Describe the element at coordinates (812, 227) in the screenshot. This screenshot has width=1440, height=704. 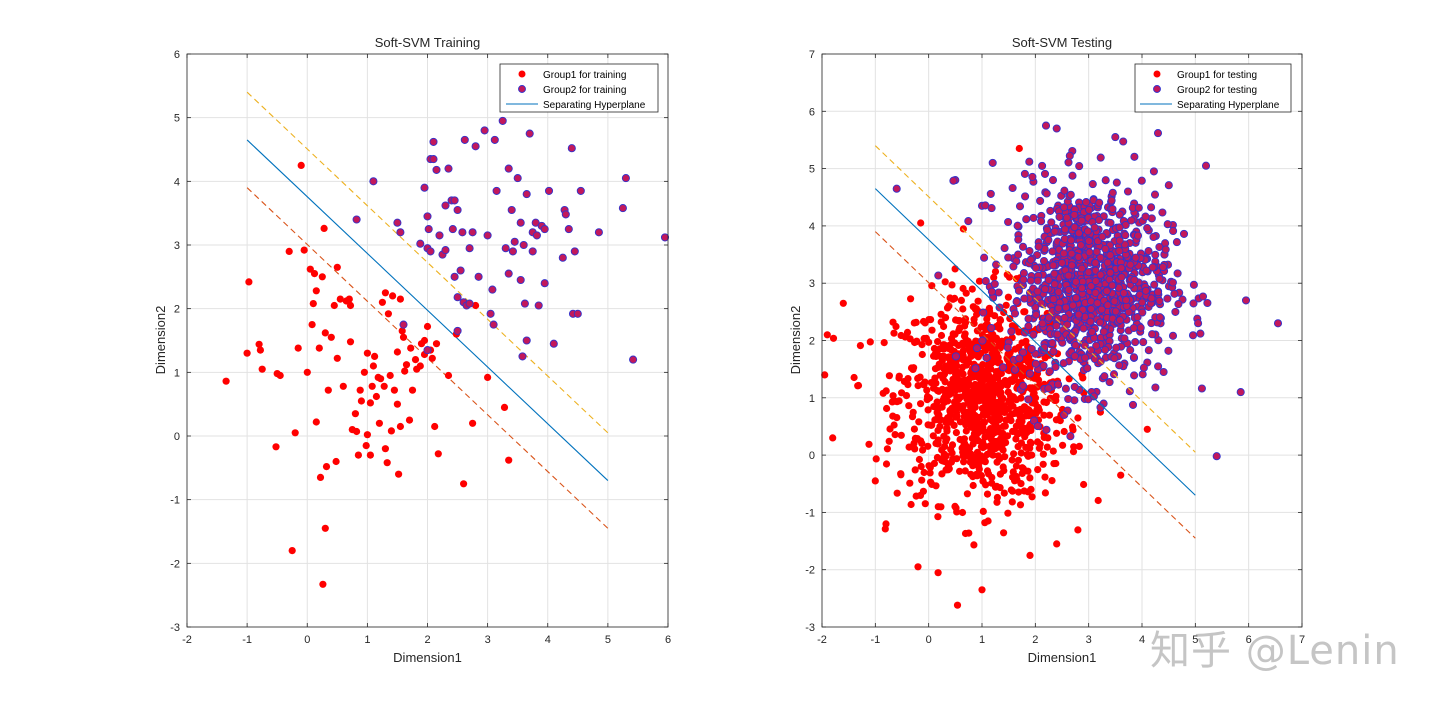
I see `y-tick-label-testing: 4` at that location.